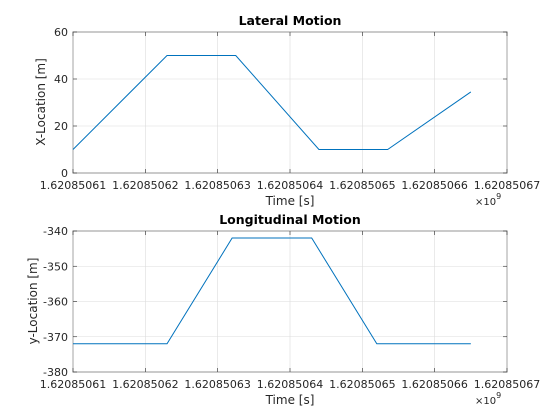  What do you see at coordinates (64, 173) in the screenshot?
I see `lateral-motion-y-tick-label: 0` at bounding box center [64, 173].